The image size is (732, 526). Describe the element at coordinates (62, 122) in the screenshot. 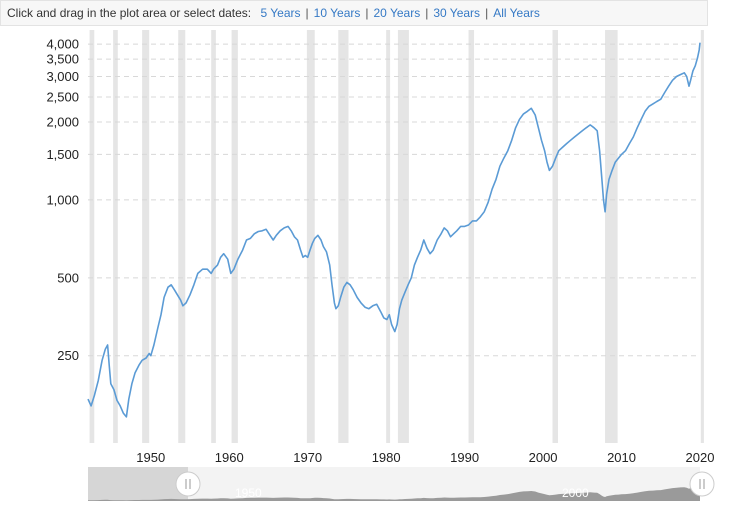

I see `y-tick-label: 2,000` at that location.